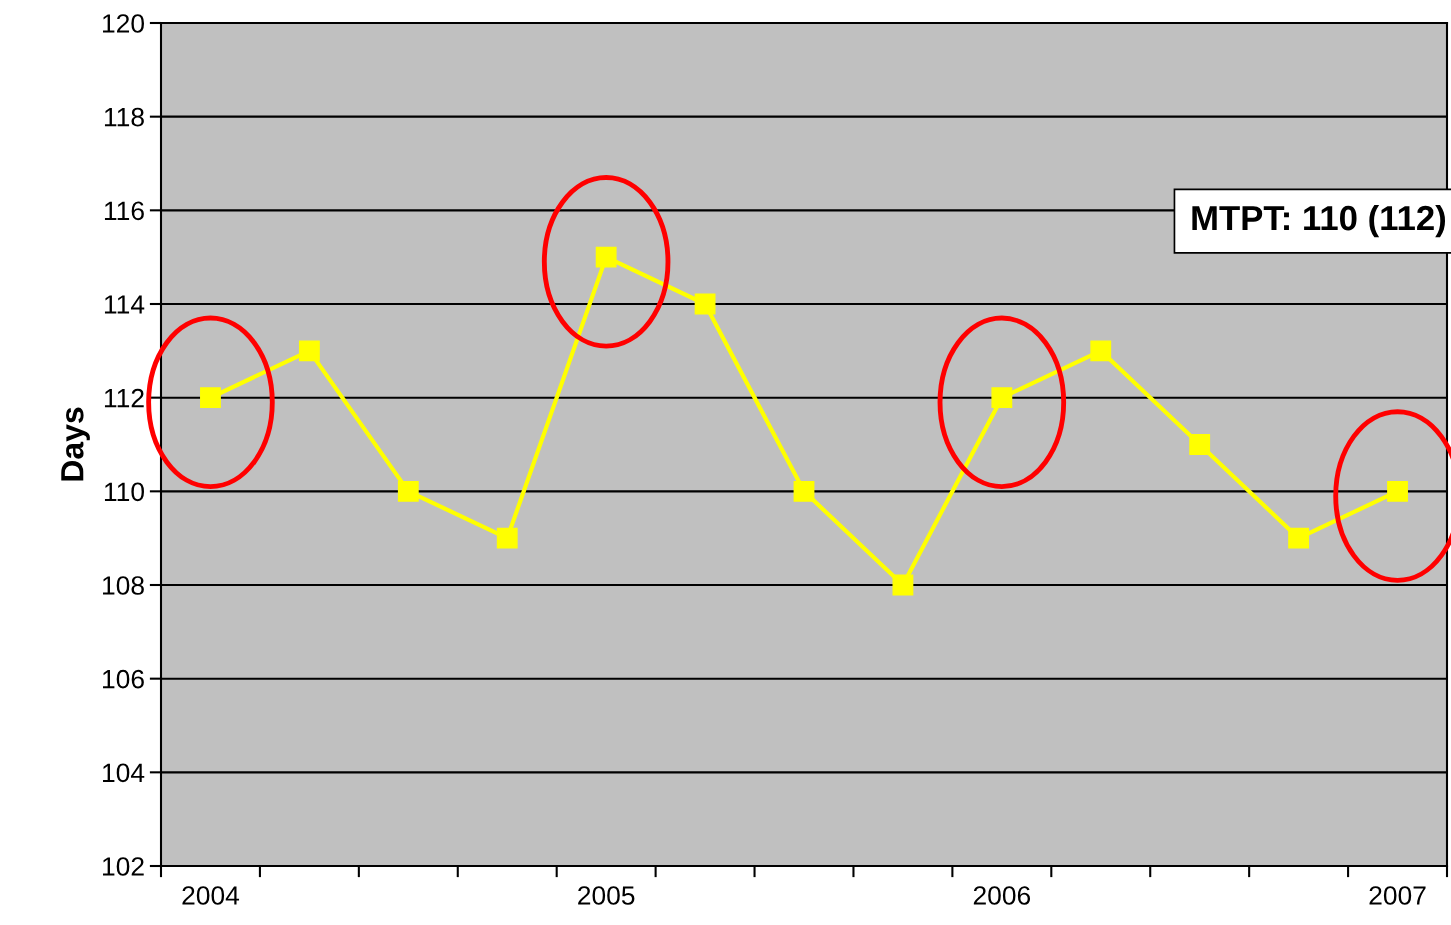 This screenshot has height=925, width=1451. I want to click on y-tick-label: 104, so click(124, 773).